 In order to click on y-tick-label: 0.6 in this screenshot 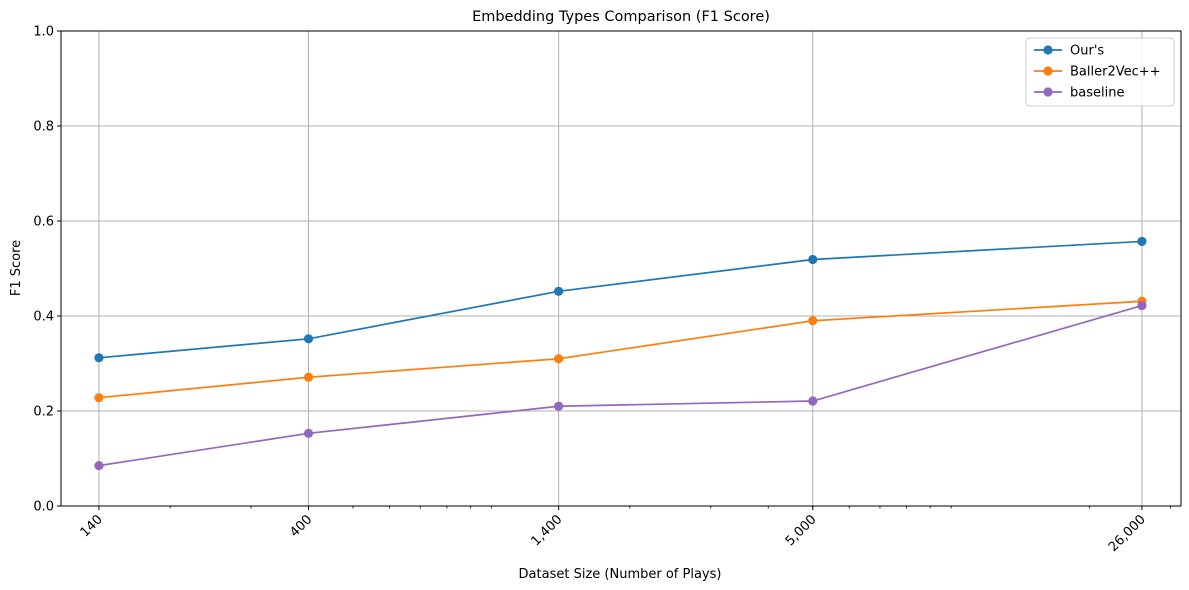, I will do `click(43, 222)`.